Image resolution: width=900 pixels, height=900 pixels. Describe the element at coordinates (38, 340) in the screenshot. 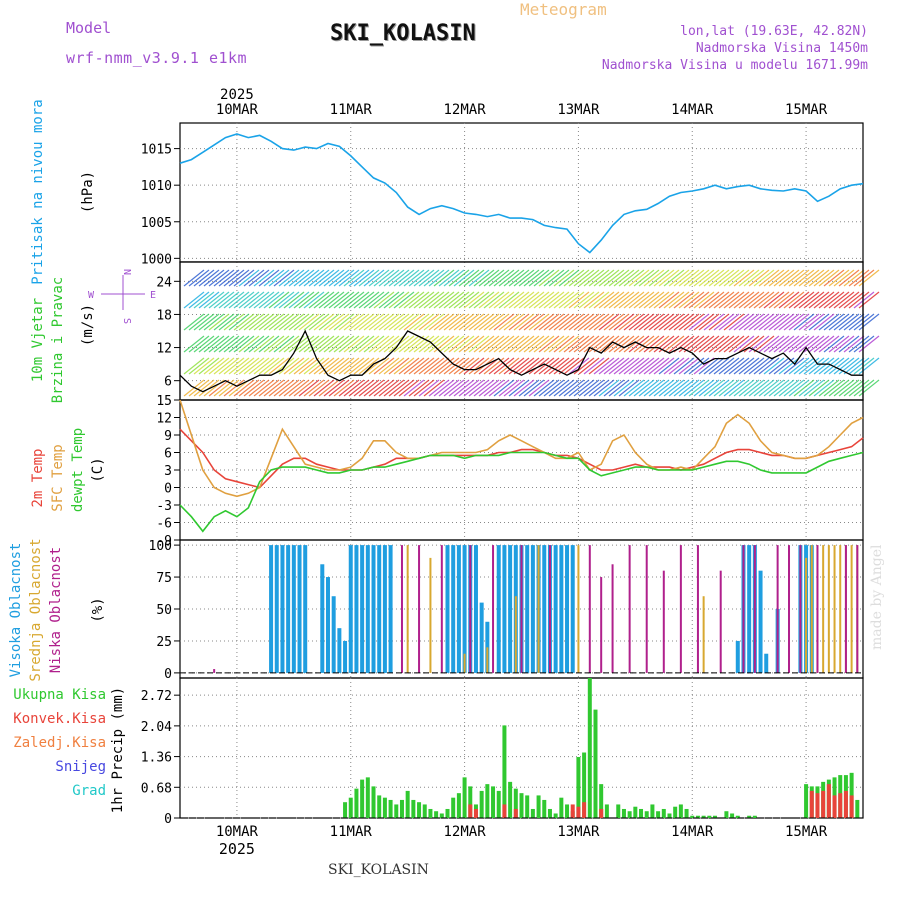

I see `wind-label: 10m Vjetar` at that location.